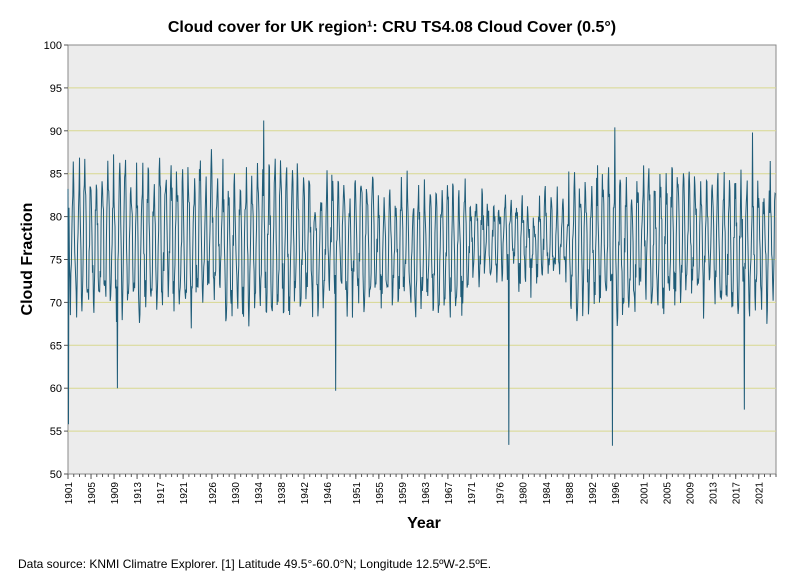 The height and width of the screenshot is (587, 786). I want to click on x-tick-label: 1909, so click(115, 493).